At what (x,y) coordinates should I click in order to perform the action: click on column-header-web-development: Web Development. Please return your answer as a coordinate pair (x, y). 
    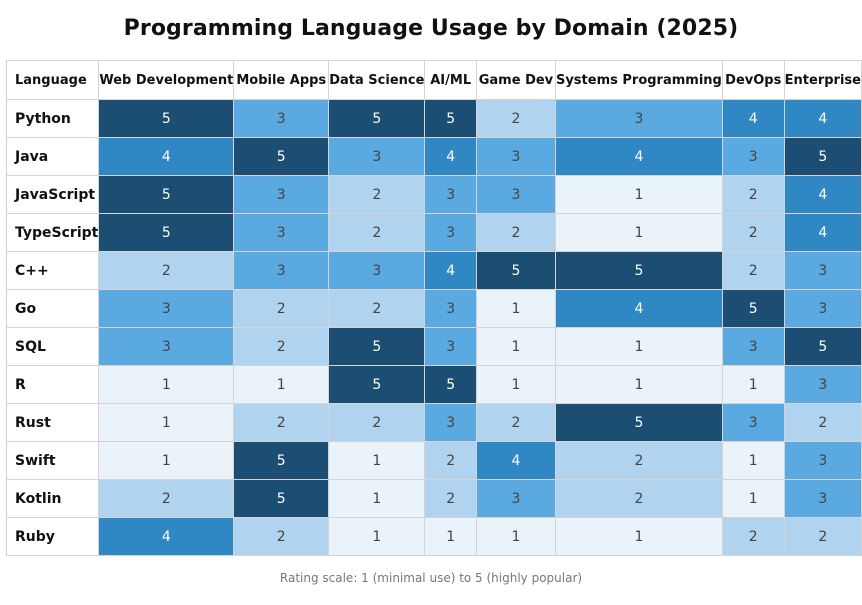
    Looking at the image, I should click on (166, 80).